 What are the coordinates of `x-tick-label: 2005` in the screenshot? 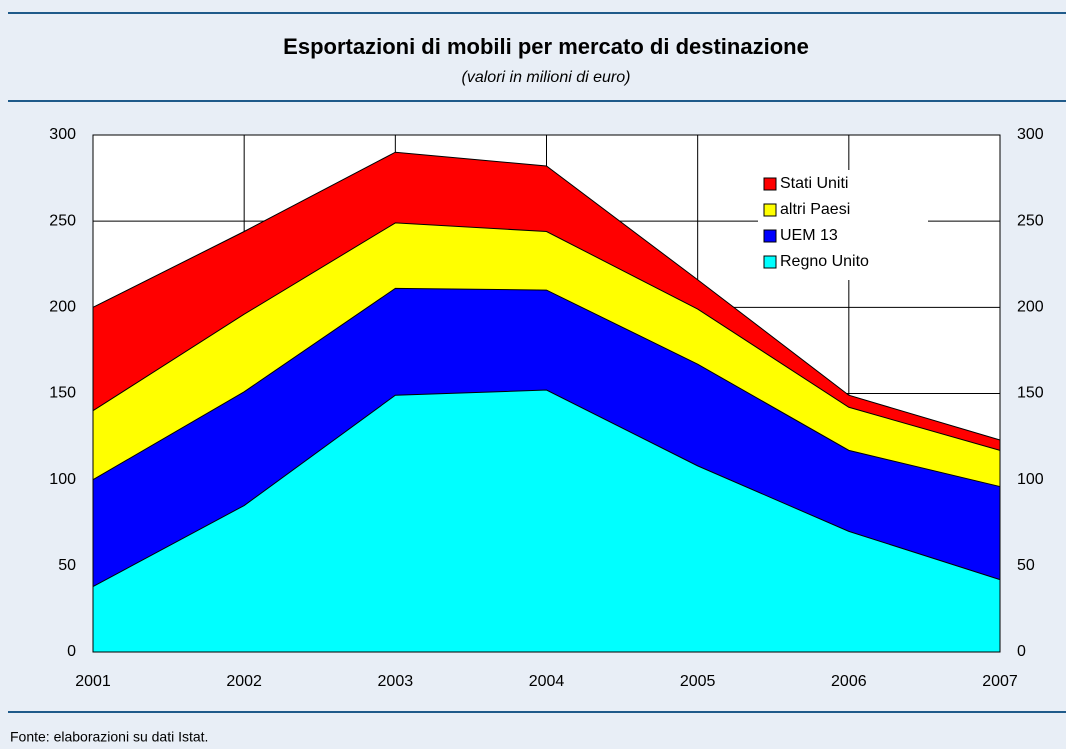 It's located at (698, 681).